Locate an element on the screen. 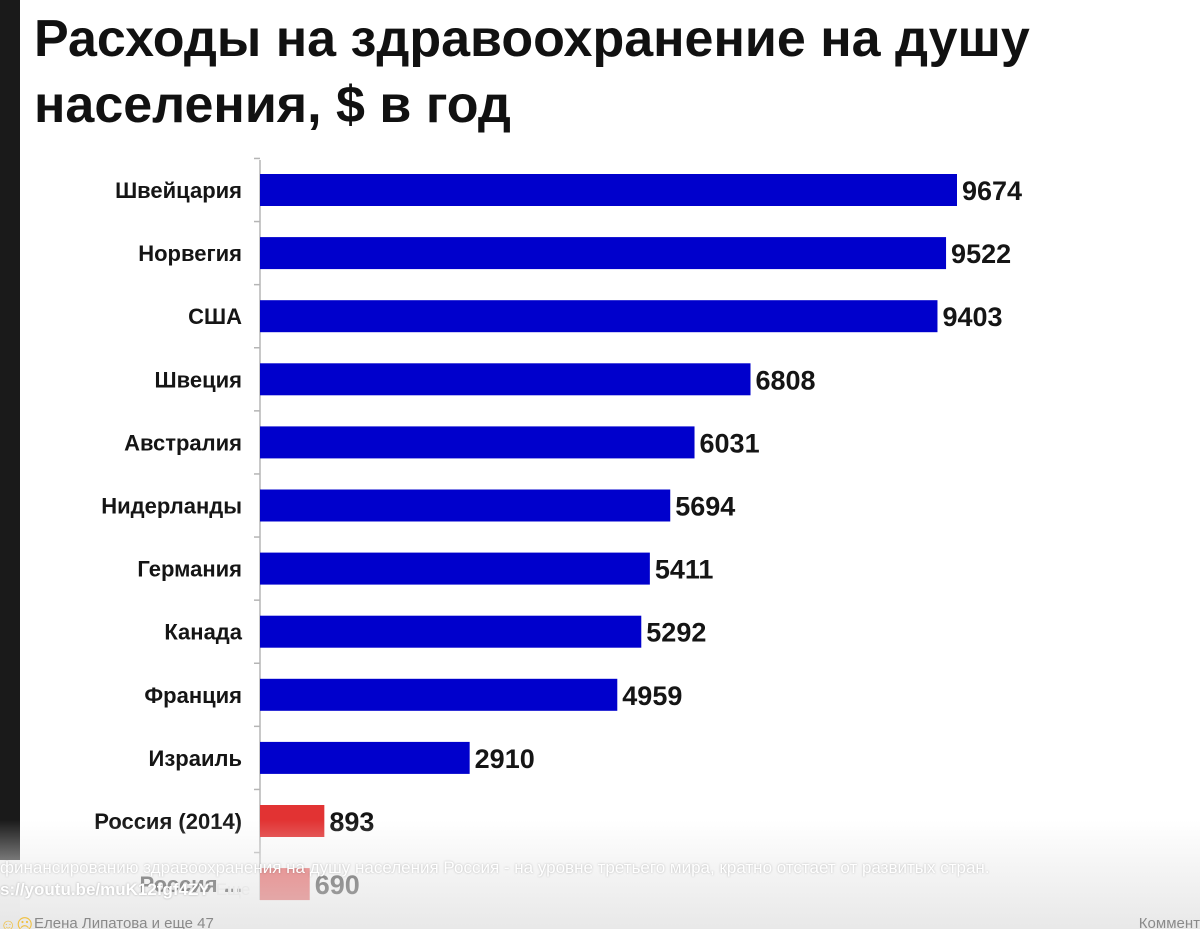 The image size is (1200, 929). category-label: Канада is located at coordinates (203, 632).